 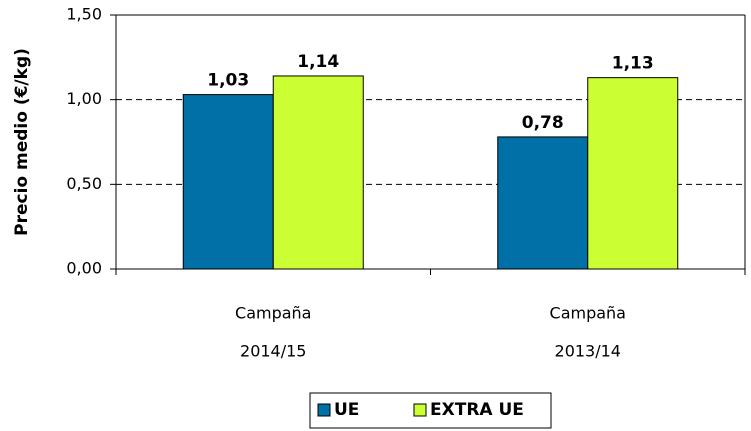 What do you see at coordinates (84, 268) in the screenshot?
I see `y-tick-label: 0,00` at bounding box center [84, 268].